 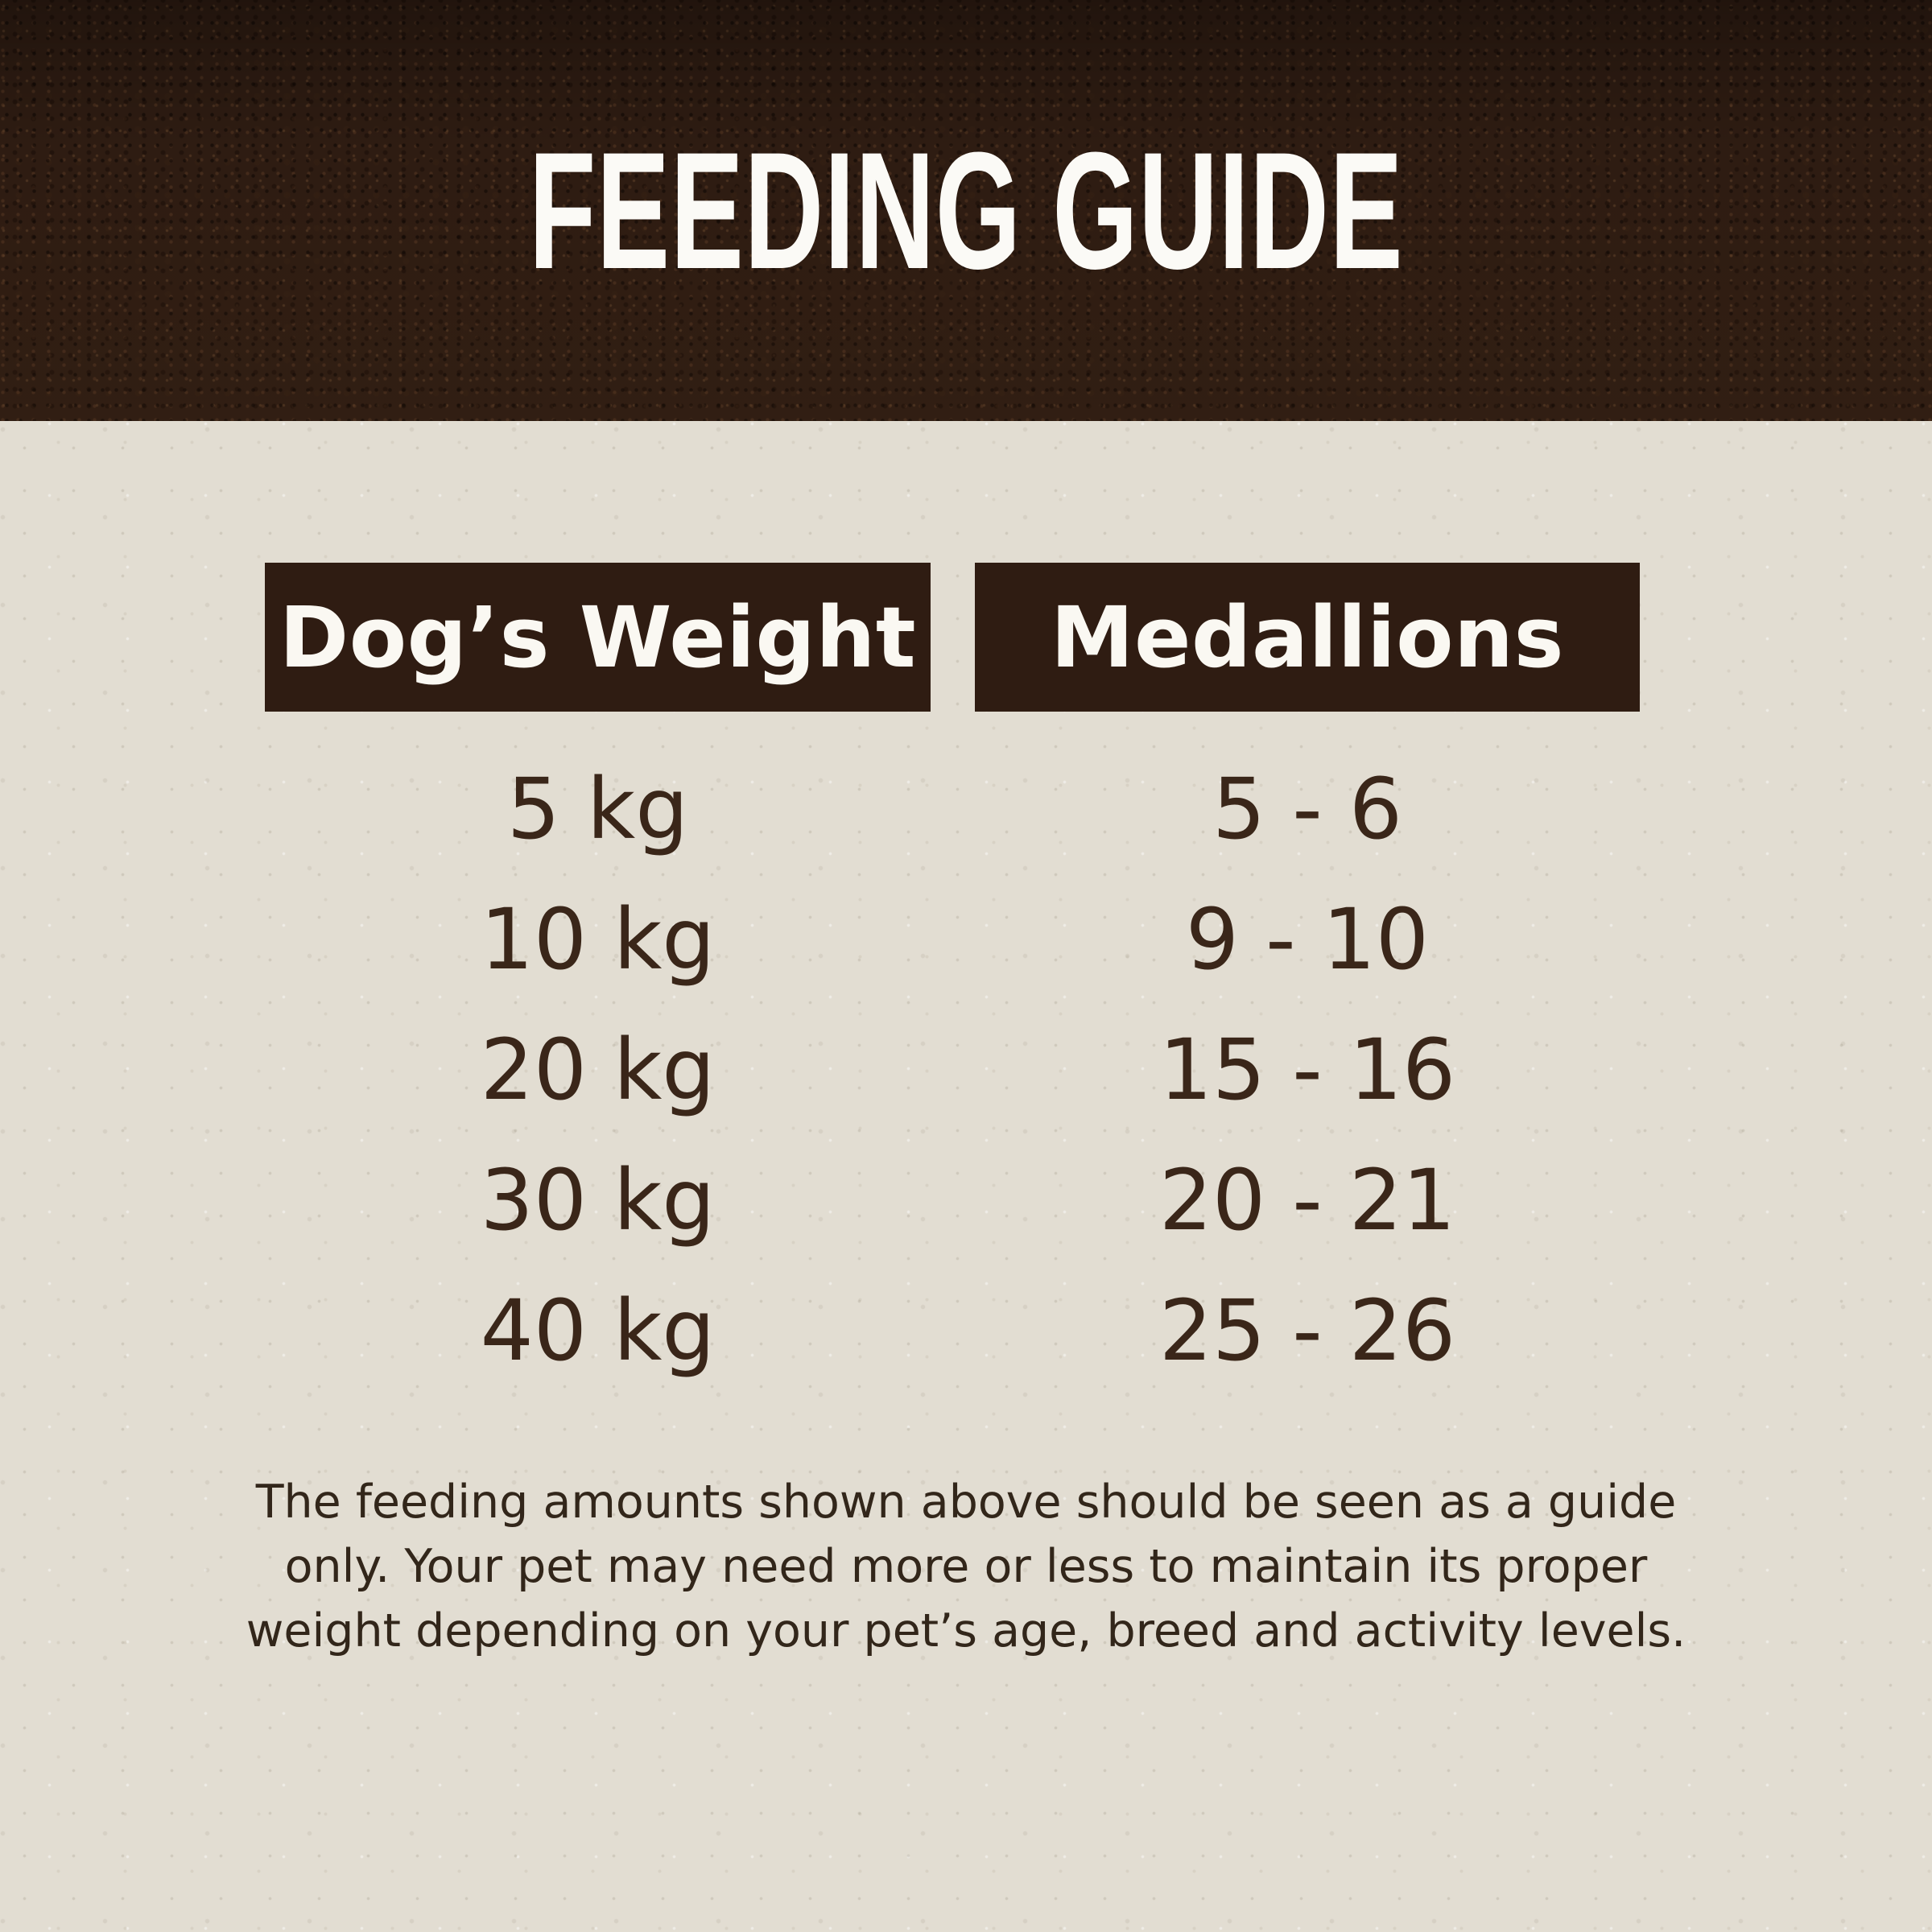 What do you see at coordinates (1307, 1200) in the screenshot?
I see `medallions-cell: 20 - 21` at bounding box center [1307, 1200].